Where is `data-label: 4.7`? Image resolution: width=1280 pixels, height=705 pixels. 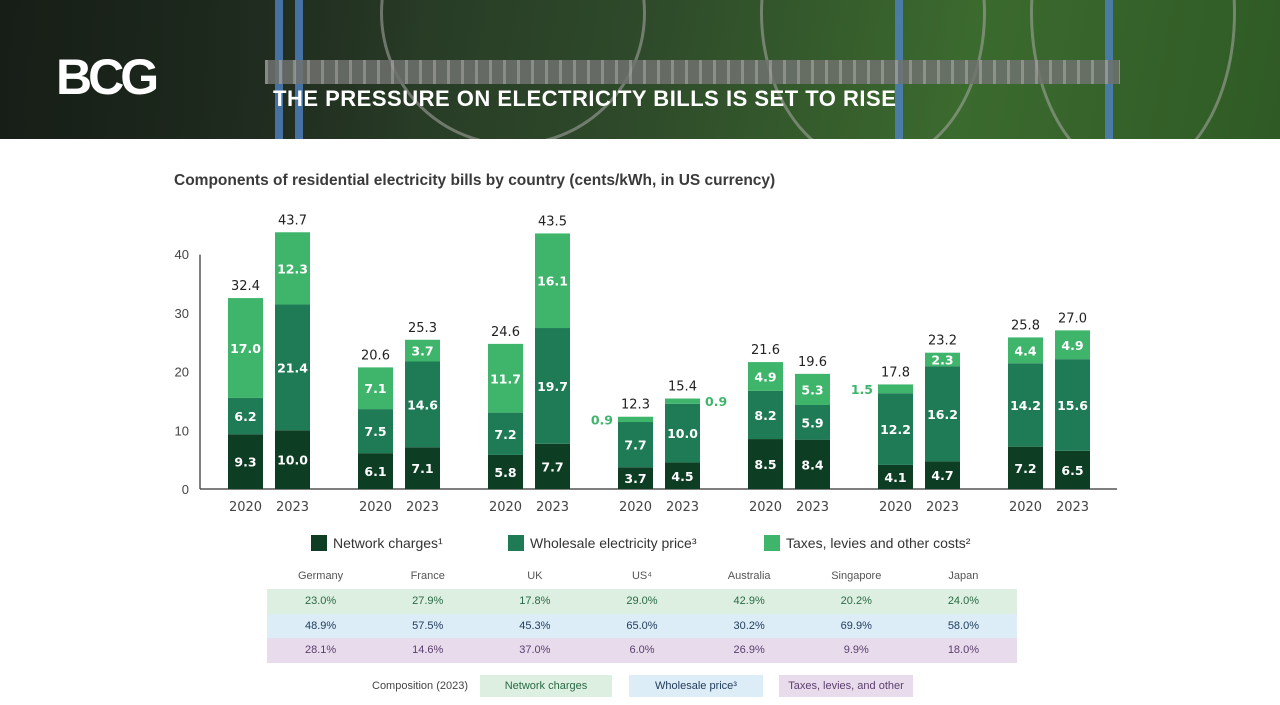
data-label: 4.7 is located at coordinates (942, 475).